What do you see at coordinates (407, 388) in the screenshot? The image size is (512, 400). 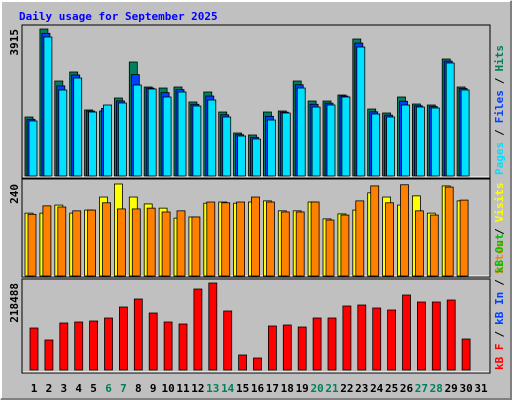 I see `x-tick-label: 26` at bounding box center [407, 388].